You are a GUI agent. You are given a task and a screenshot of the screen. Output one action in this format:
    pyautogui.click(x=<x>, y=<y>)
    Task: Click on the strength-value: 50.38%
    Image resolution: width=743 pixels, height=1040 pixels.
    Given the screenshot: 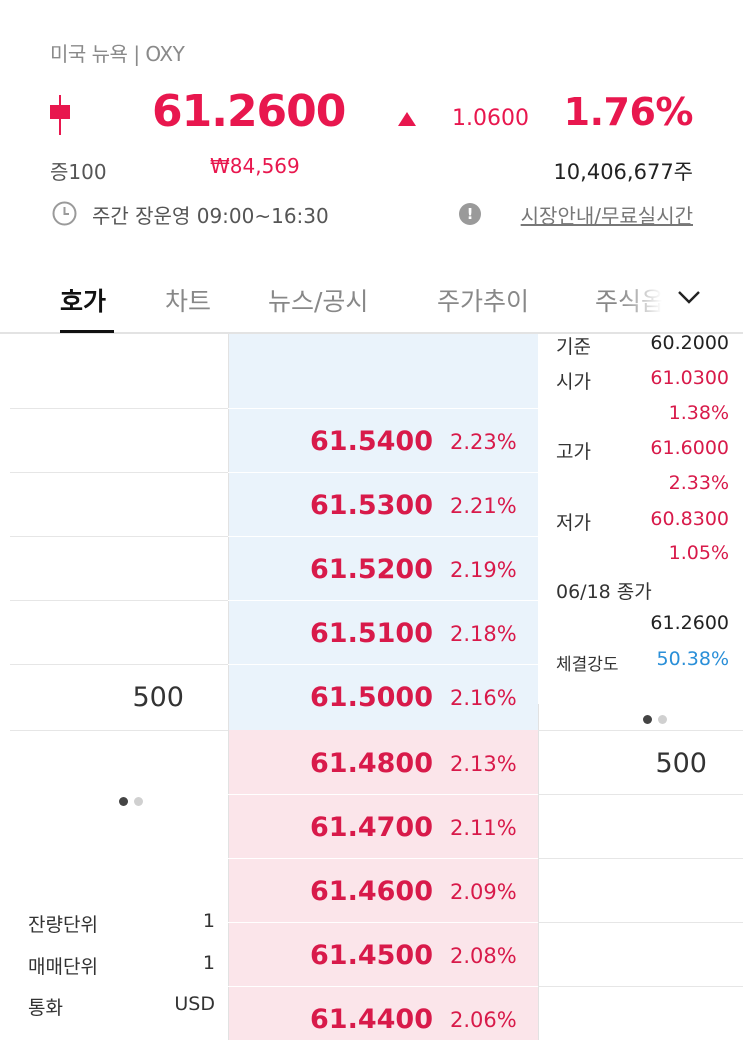 What is the action you would take?
    pyautogui.click(x=692, y=659)
    